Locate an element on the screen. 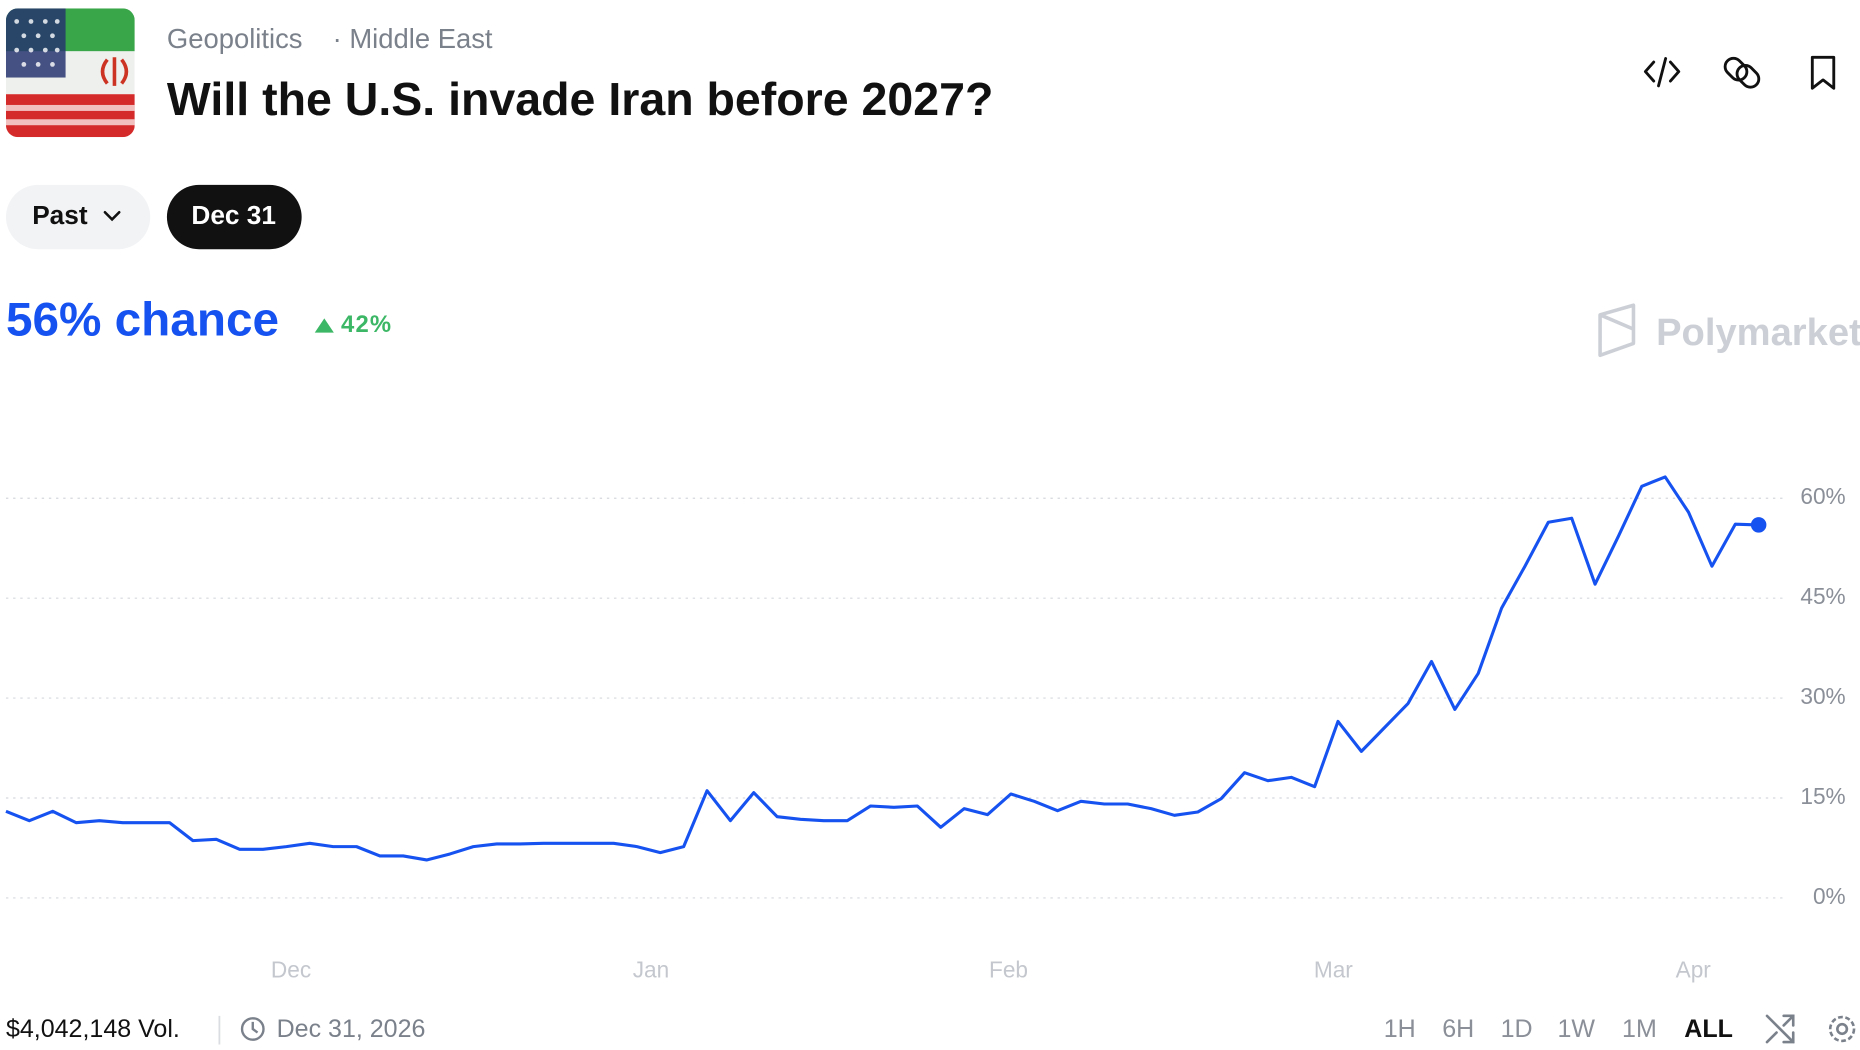 Image resolution: width=1860 pixels, height=1050 pixels. range-button: 6H is located at coordinates (1458, 1029).